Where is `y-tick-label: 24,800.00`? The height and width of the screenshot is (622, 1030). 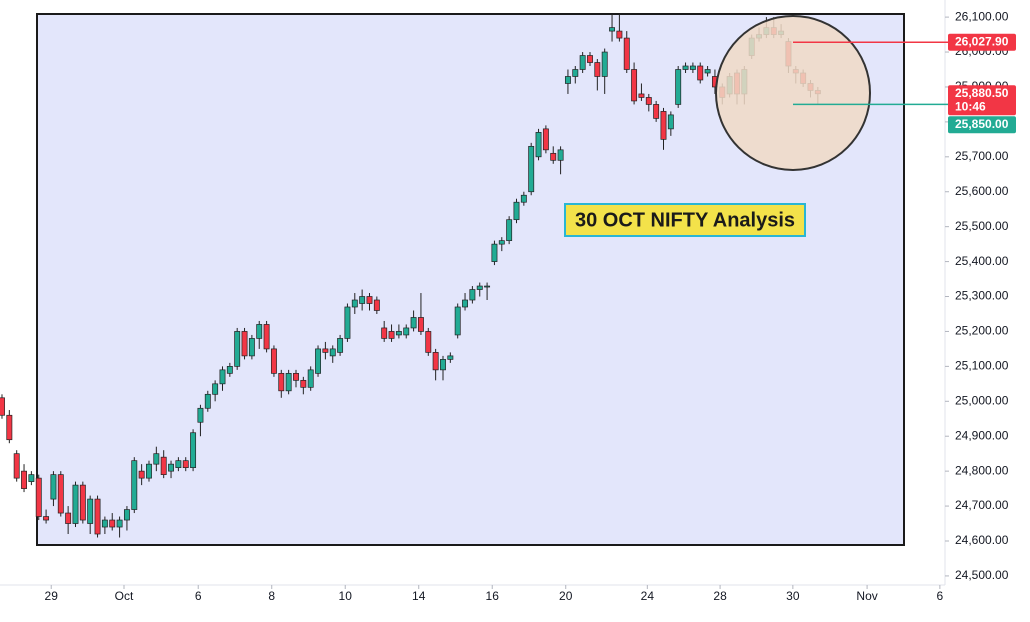 y-tick-label: 24,800.00 is located at coordinates (982, 470).